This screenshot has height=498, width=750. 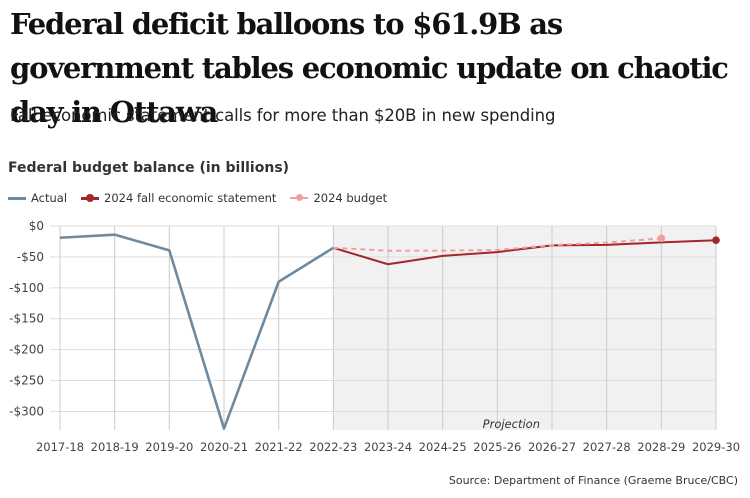 What do you see at coordinates (26, 381) in the screenshot?
I see `y-tick-label: -$250` at bounding box center [26, 381].